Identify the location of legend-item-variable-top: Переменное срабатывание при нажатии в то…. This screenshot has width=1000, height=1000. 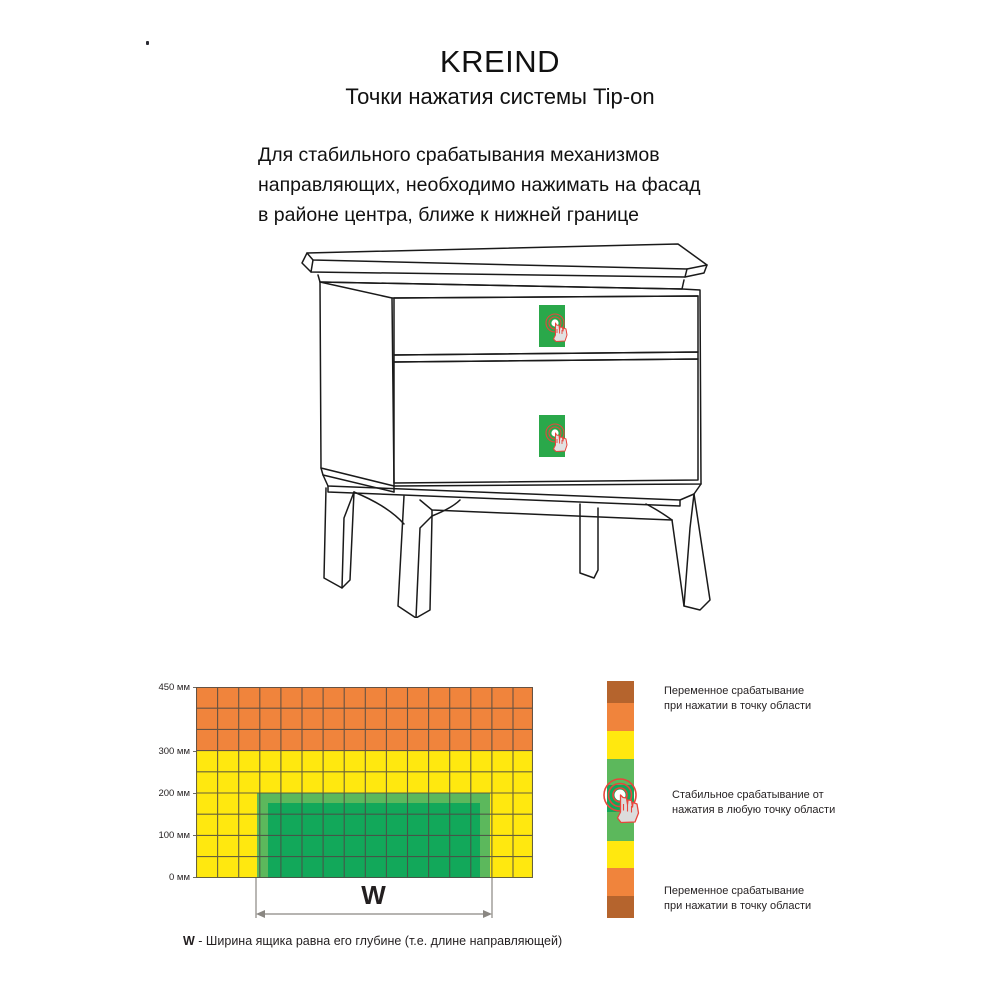
(737, 699).